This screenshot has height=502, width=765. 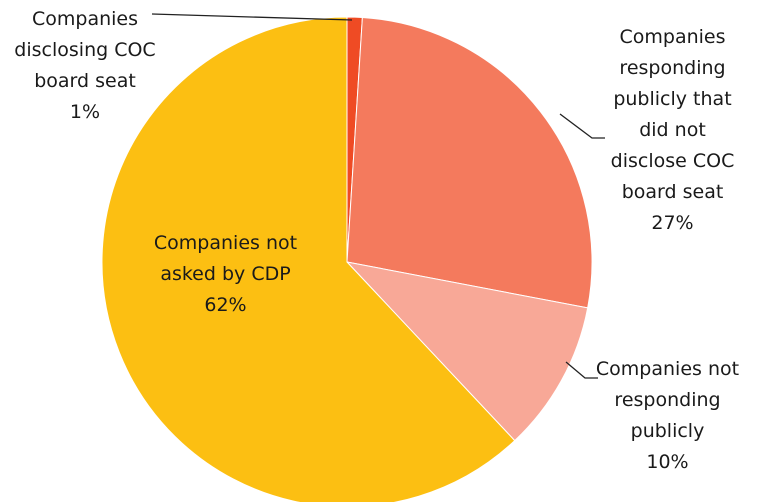 What do you see at coordinates (672, 223) in the screenshot?
I see `value-label: 27%` at bounding box center [672, 223].